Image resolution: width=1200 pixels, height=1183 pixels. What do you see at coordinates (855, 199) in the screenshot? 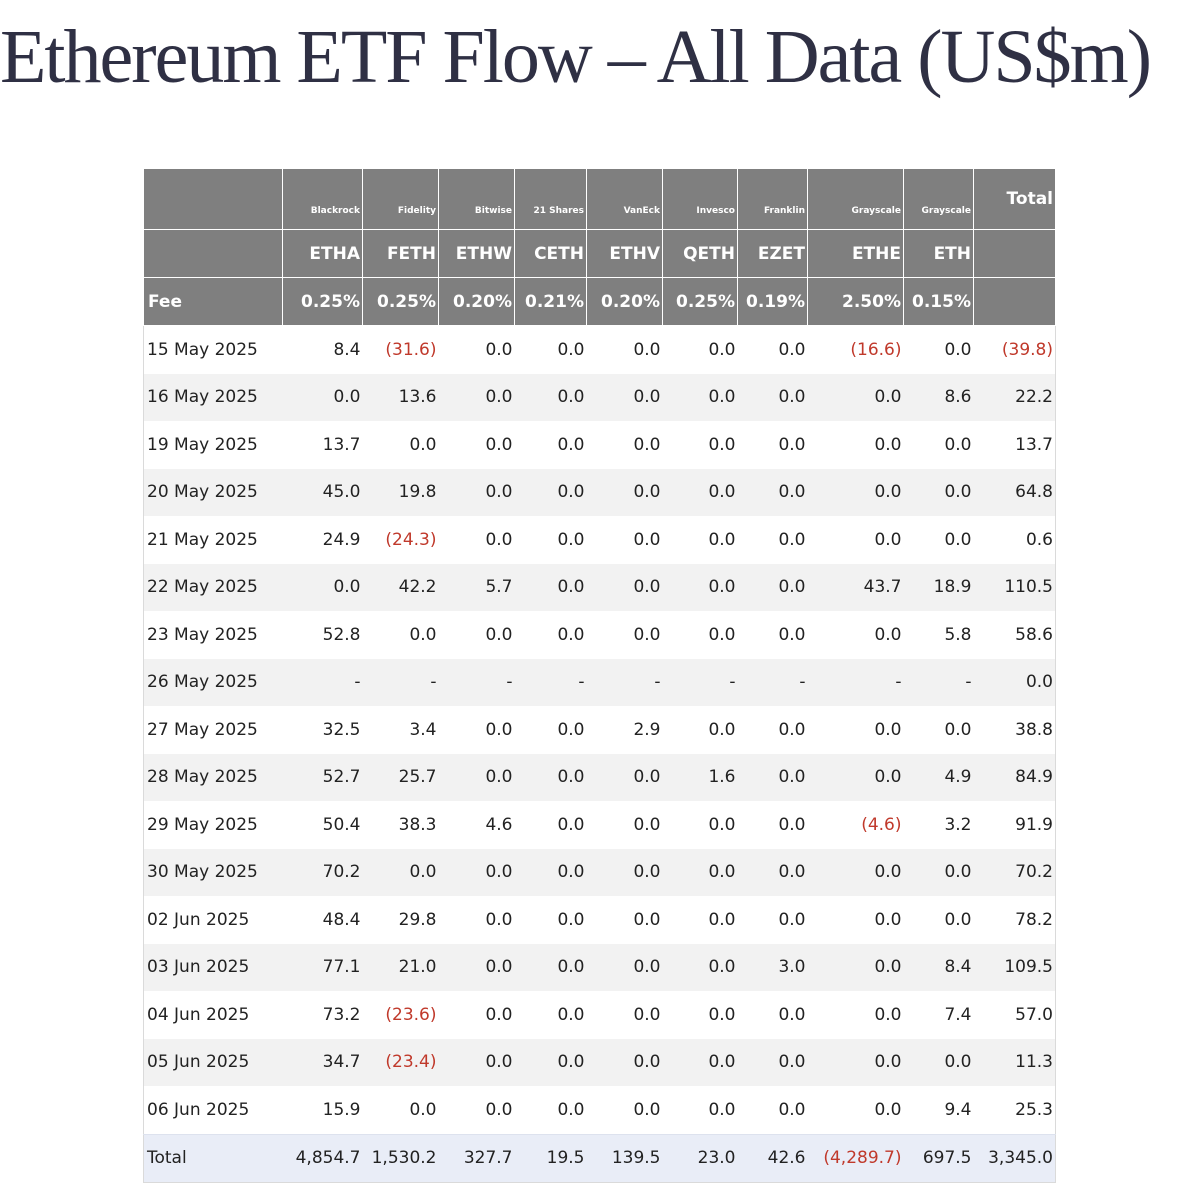
I see `issuer-header-ethe: Grayscale` at bounding box center [855, 199].